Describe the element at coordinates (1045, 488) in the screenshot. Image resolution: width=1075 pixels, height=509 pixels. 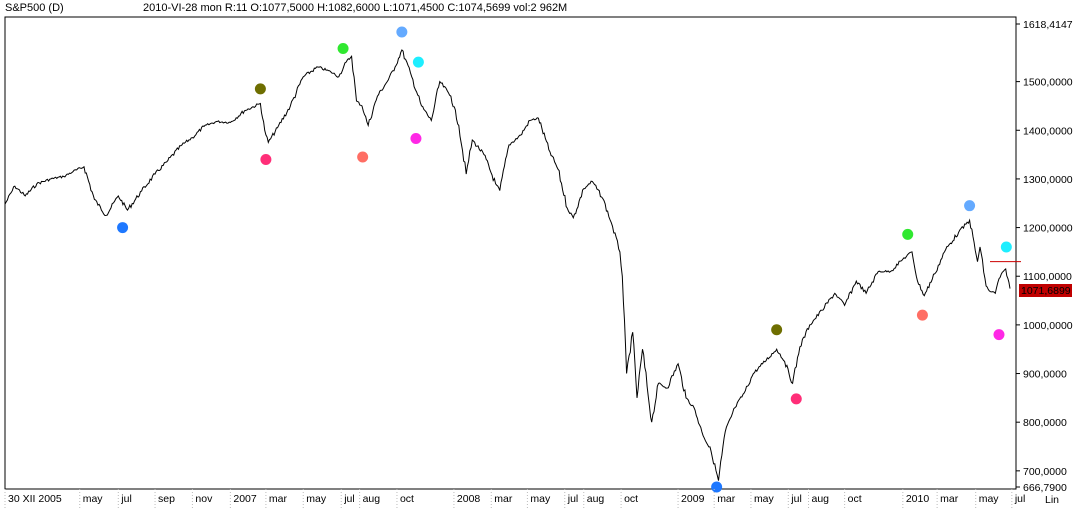
I see `y-tick-label: 666,7900` at that location.